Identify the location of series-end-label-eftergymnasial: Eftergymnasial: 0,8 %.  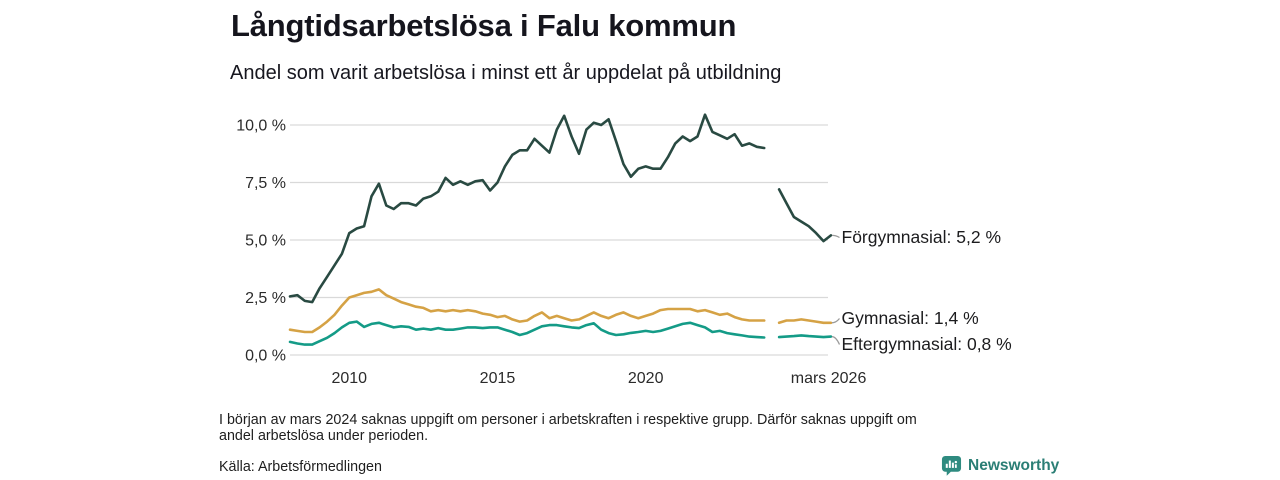
(927, 344).